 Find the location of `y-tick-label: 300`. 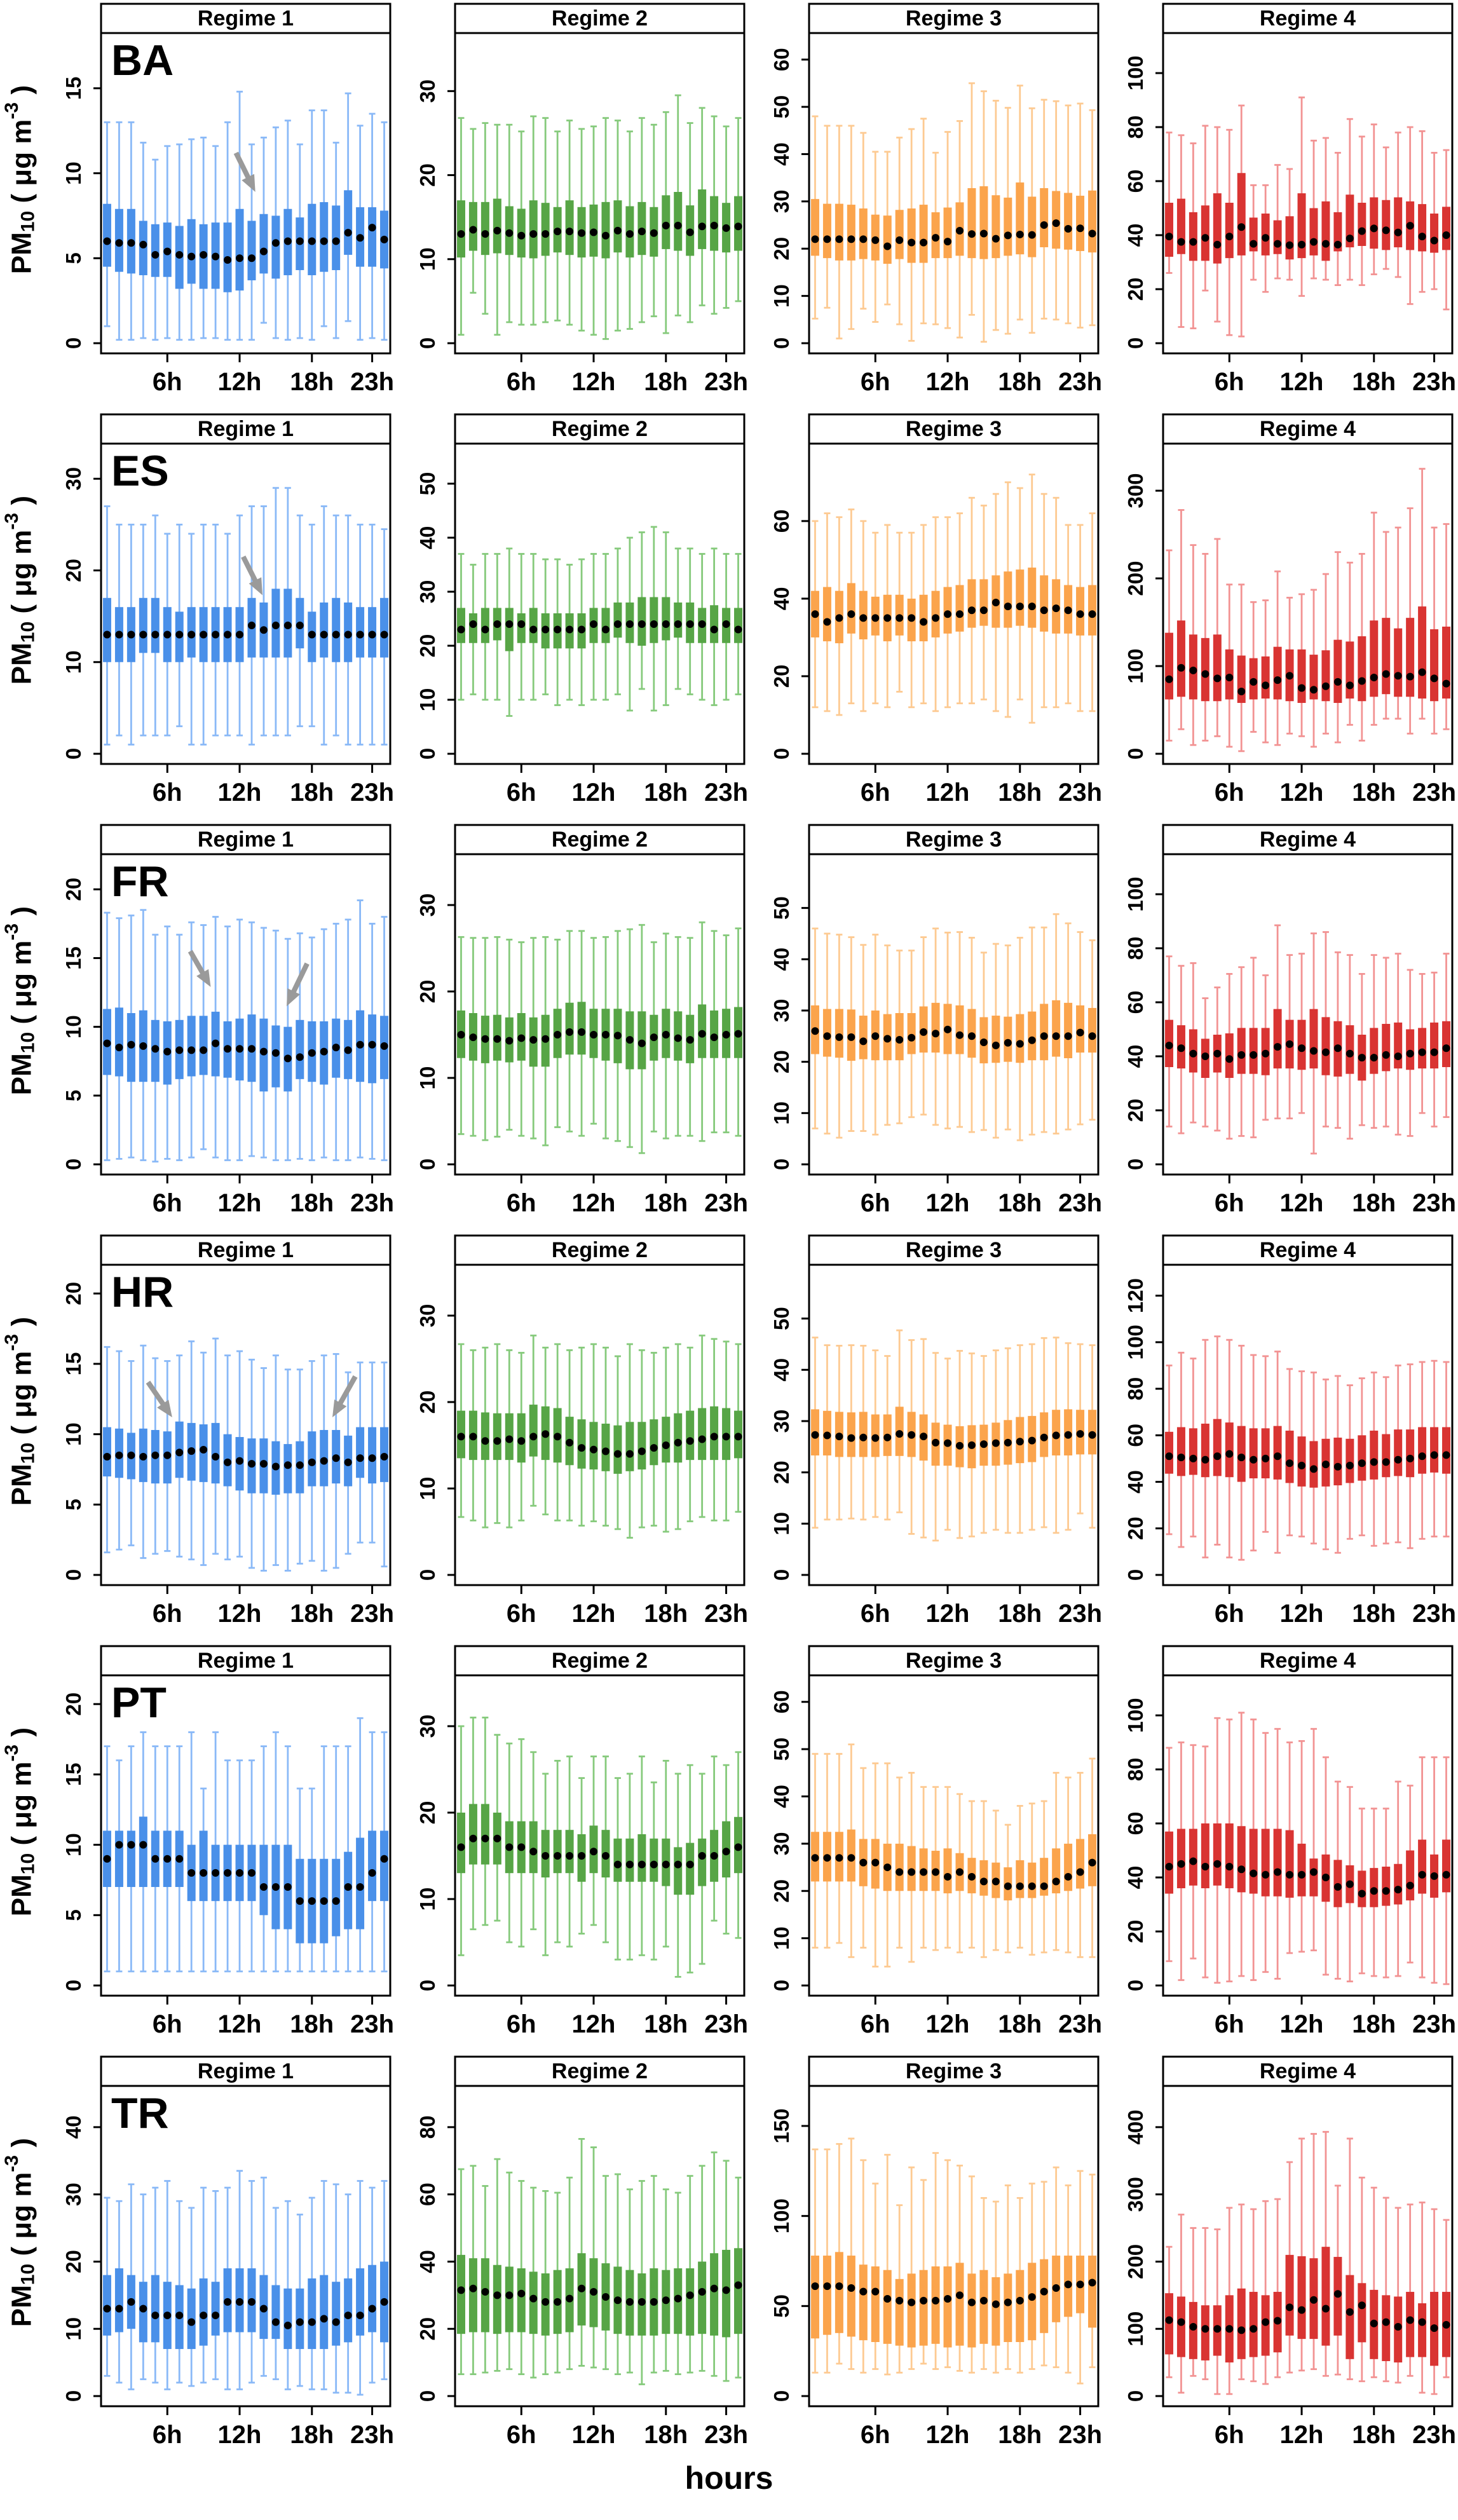

y-tick-label: 300 is located at coordinates (1135, 490).